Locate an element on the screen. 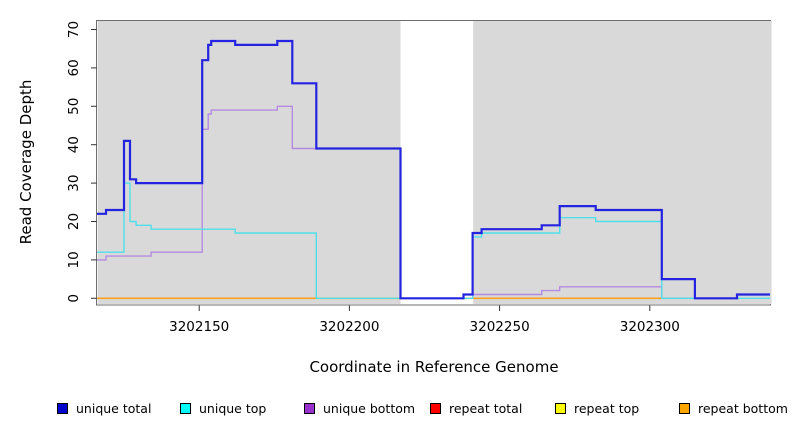  legend-label: unique total is located at coordinates (114, 408).